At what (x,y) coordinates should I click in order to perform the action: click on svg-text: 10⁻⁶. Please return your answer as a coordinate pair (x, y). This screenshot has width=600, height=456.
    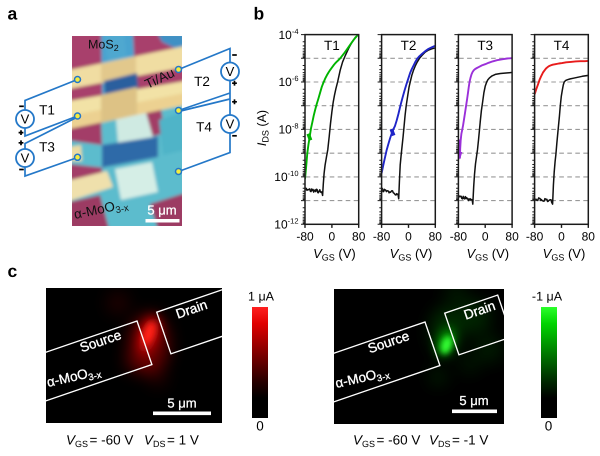
    Looking at the image, I should click on (288, 81).